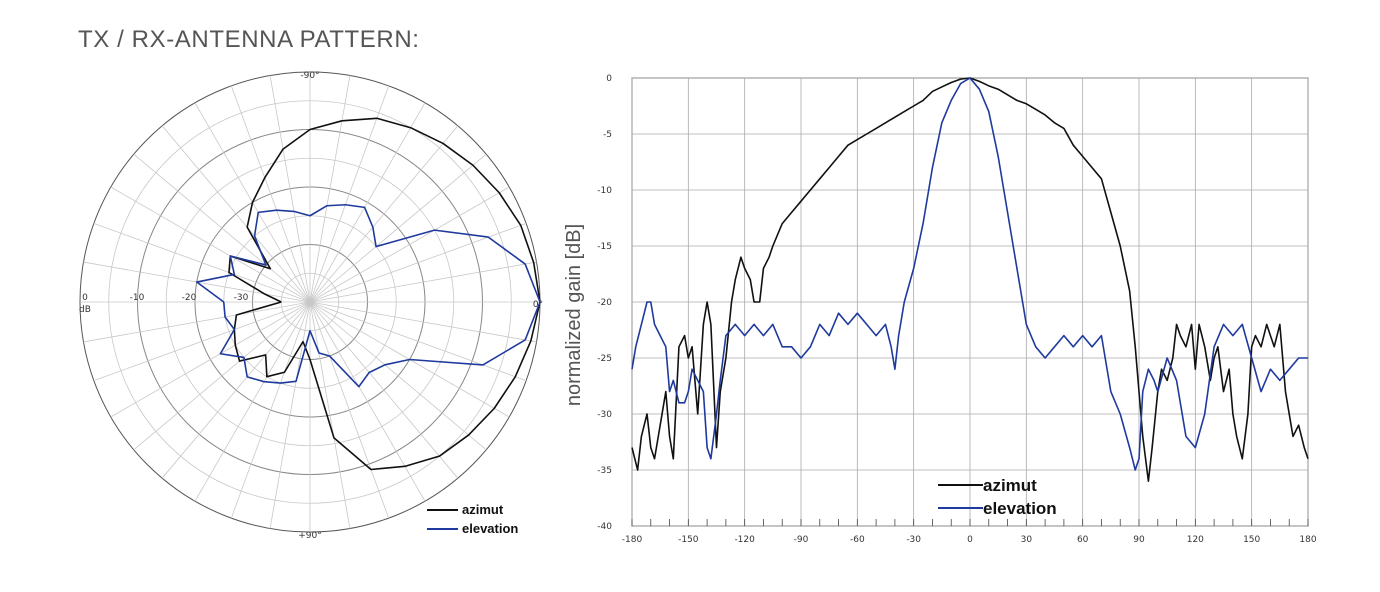 The height and width of the screenshot is (592, 1380). I want to click on polar-radial-unit: dB, so click(85, 310).